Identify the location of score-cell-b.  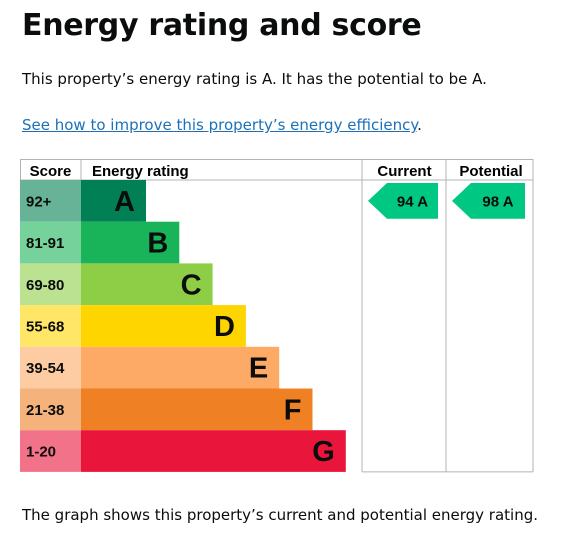
(50, 242).